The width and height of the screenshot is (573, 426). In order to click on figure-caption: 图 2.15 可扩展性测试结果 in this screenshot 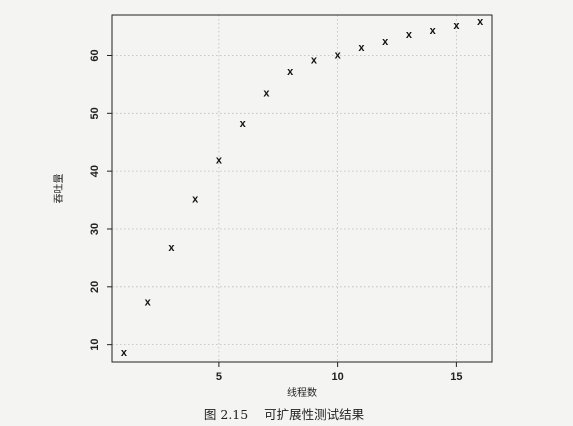, I will do `click(284, 414)`.